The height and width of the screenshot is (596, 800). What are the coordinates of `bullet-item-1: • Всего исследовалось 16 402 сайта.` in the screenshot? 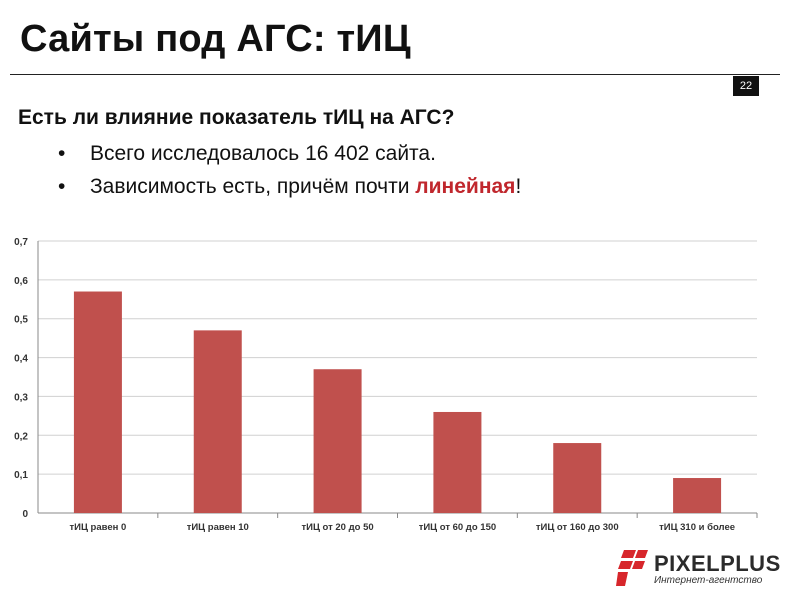 It's located at (289, 156).